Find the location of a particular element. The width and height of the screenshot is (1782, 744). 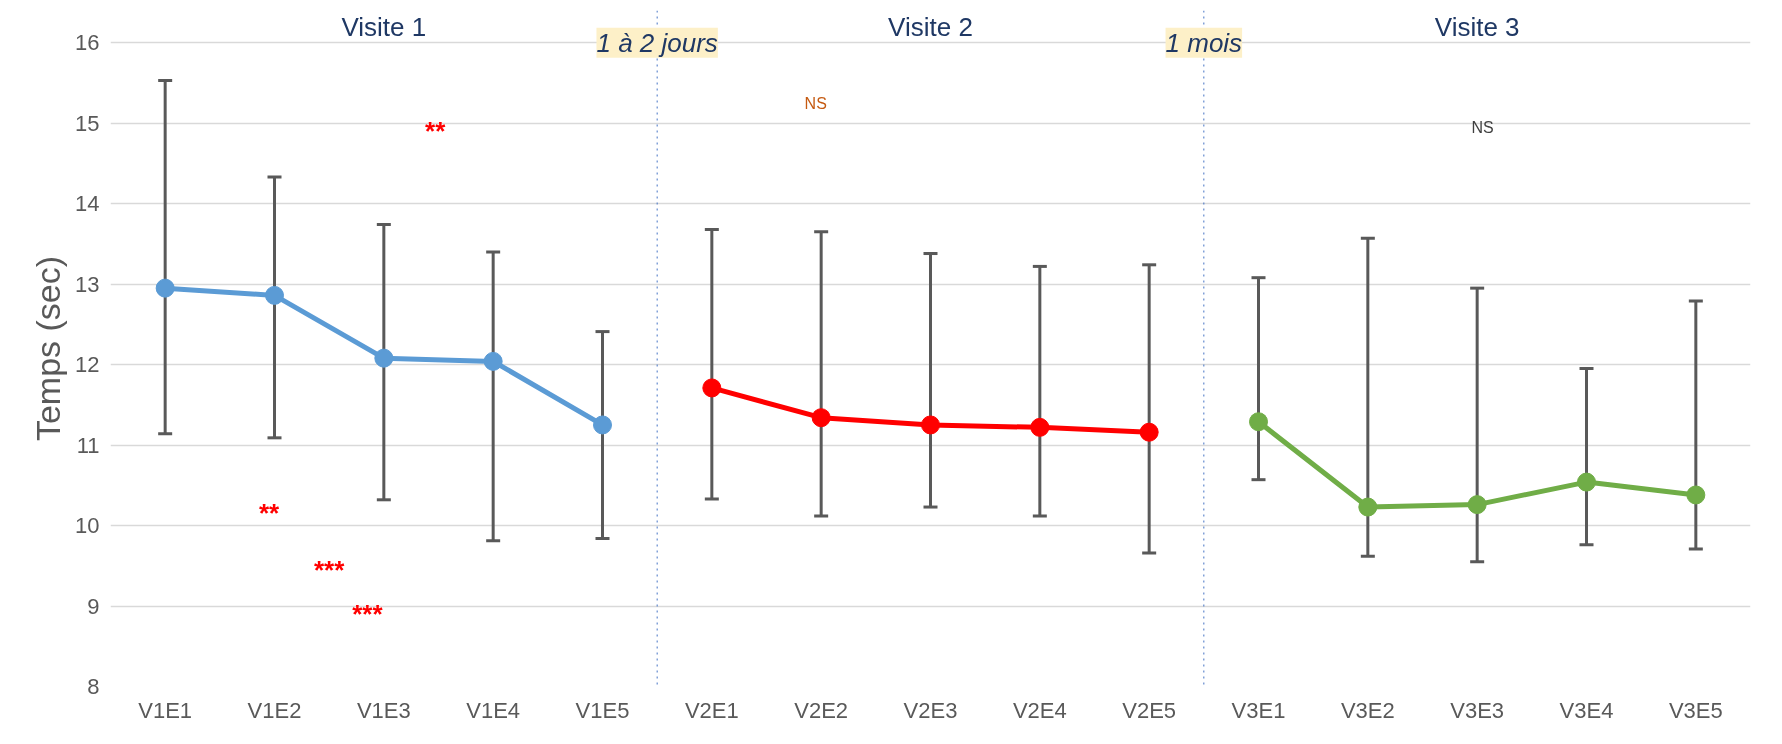

x-tick-label: V3E4 is located at coordinates (1586, 710).